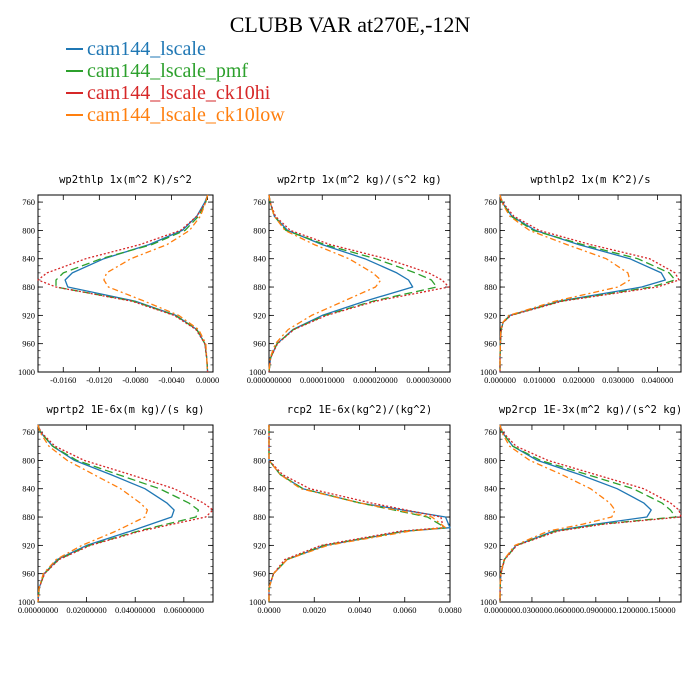 The image size is (700, 700). I want to click on x-tick-label: 0.000000000, so click(269, 380).